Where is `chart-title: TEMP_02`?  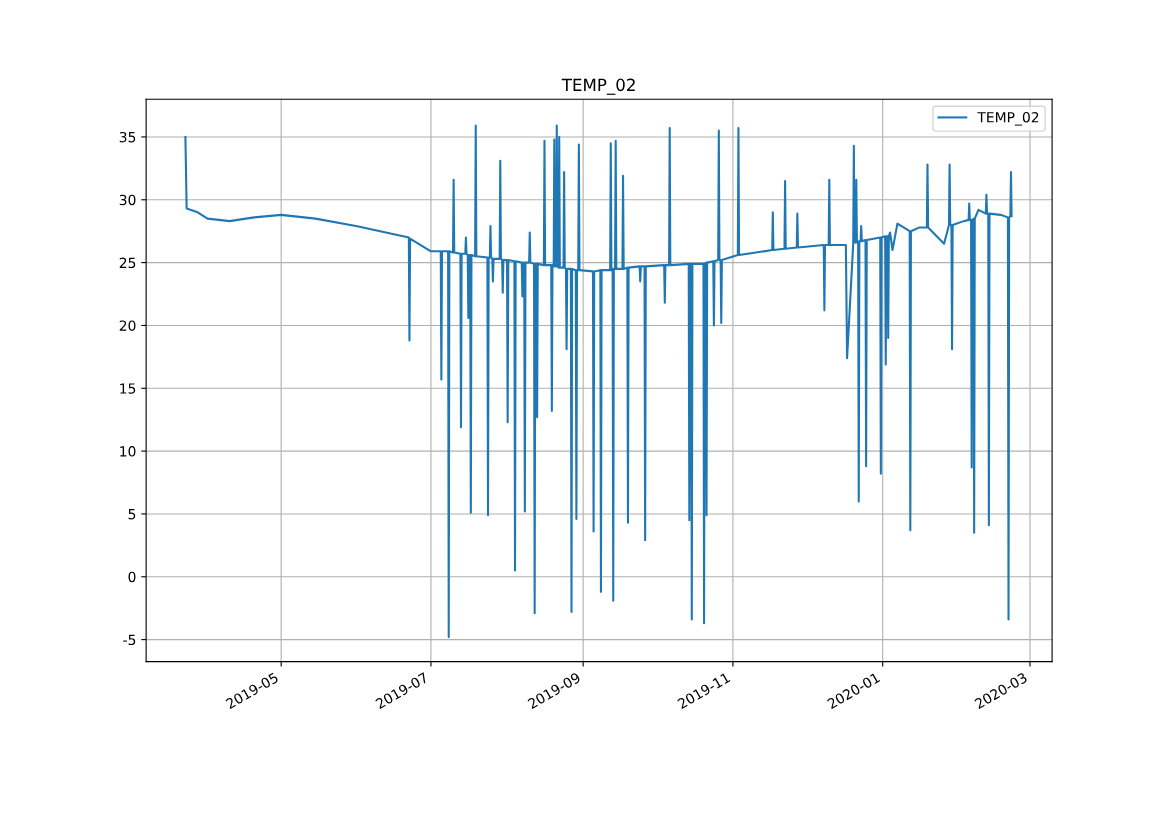 chart-title: TEMP_02 is located at coordinates (598, 86).